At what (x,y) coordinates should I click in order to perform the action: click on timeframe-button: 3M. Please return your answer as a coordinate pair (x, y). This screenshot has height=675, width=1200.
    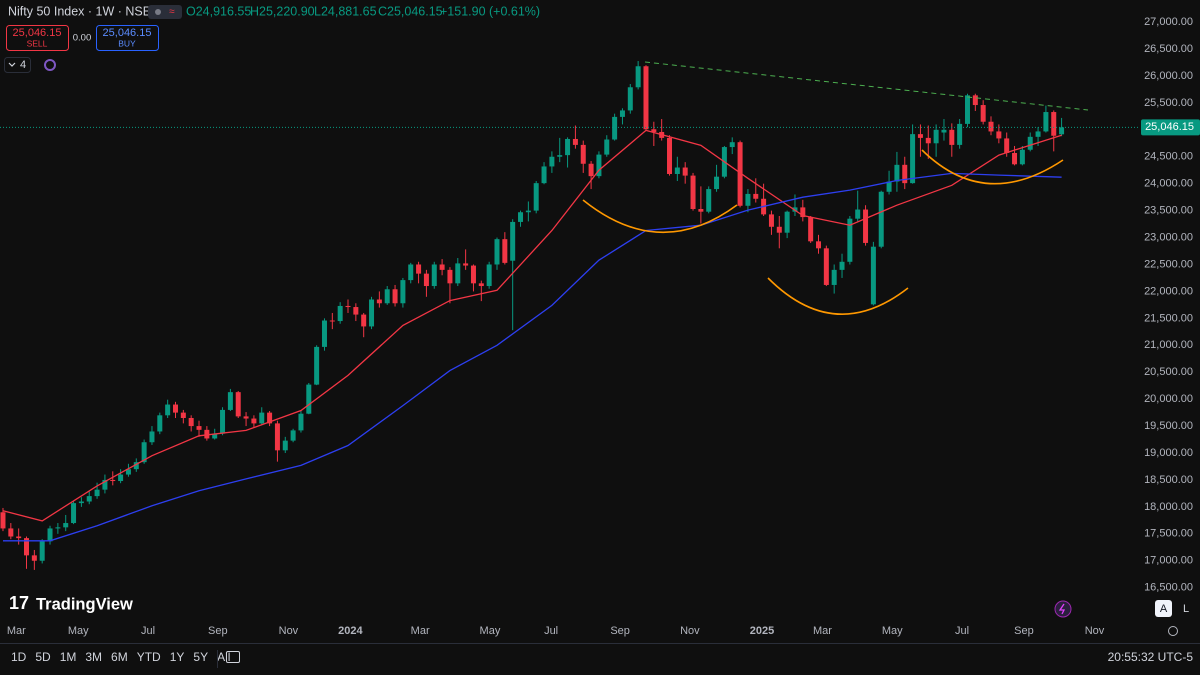
    Looking at the image, I should click on (93, 657).